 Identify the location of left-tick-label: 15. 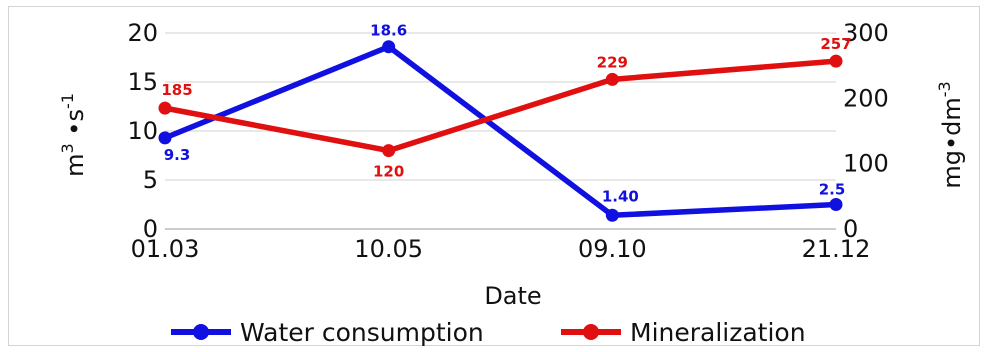
(142, 82).